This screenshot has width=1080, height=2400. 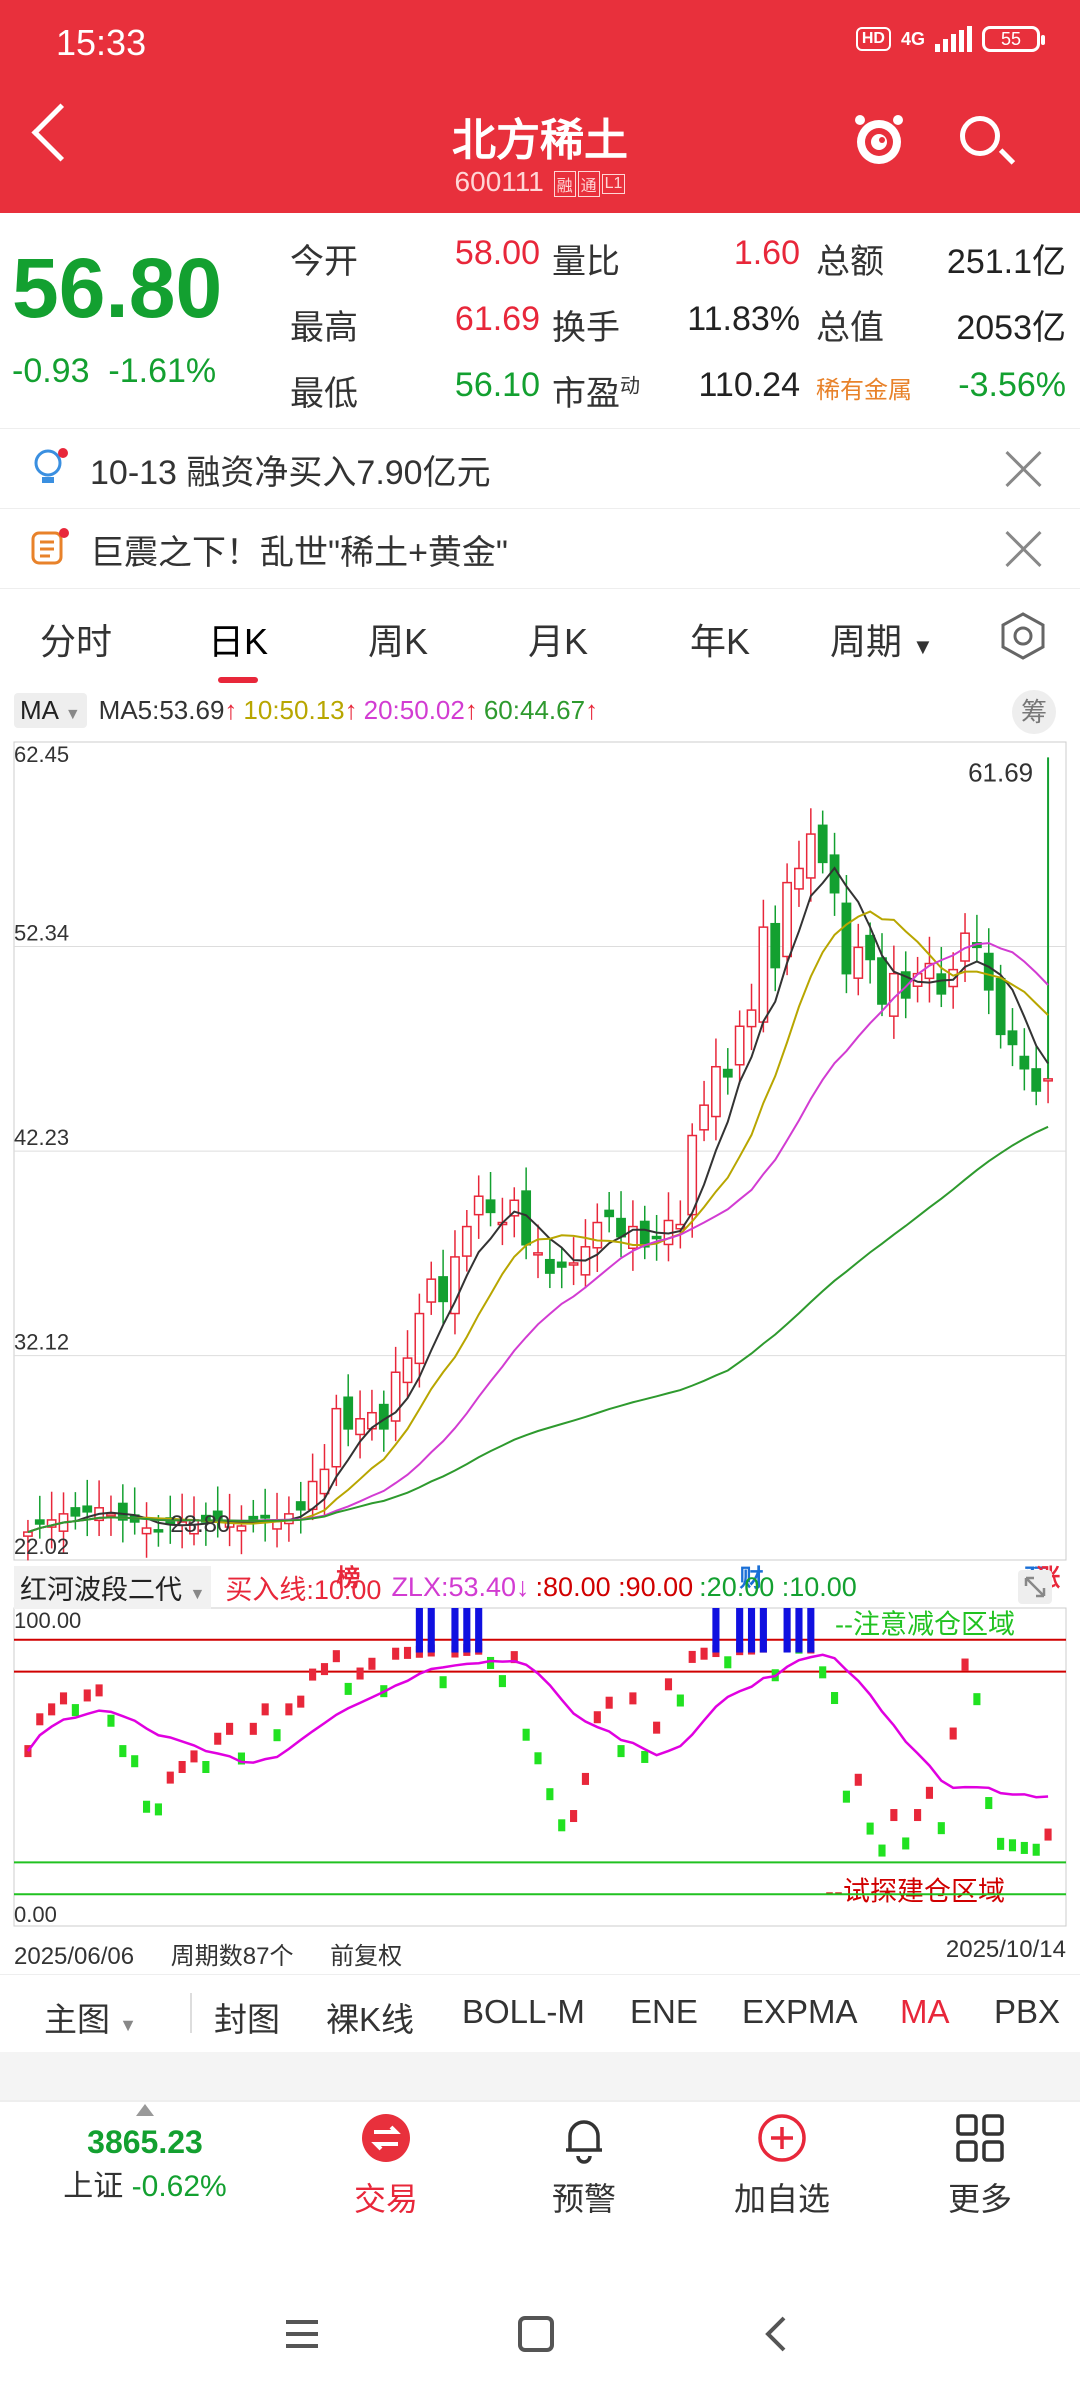 I want to click on tab-yearly: 年K, so click(x=720, y=641).